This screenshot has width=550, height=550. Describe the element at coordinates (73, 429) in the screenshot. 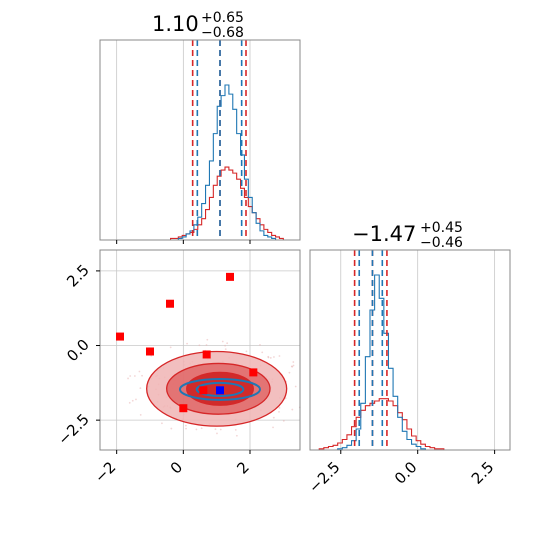

I see `y-tick-label: −2.5` at that location.